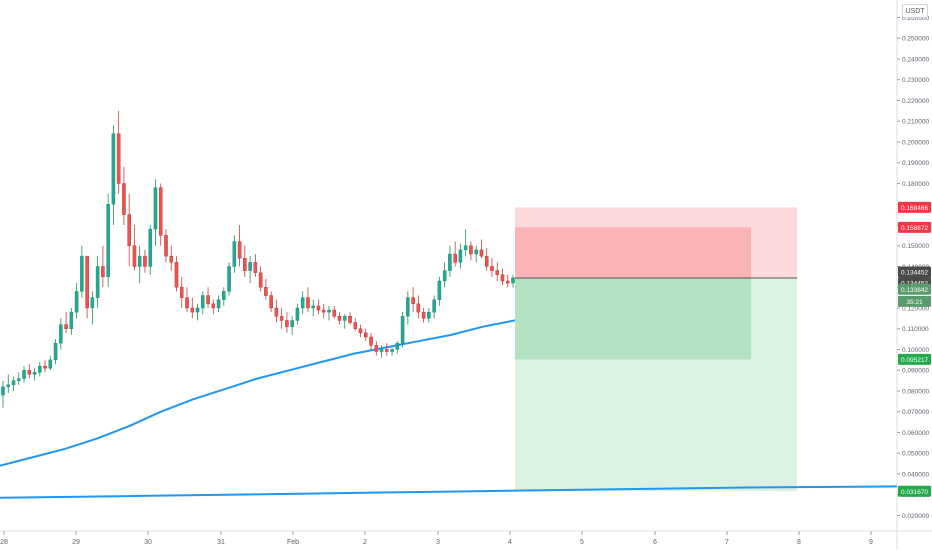 The image size is (932, 555). What do you see at coordinates (365, 542) in the screenshot?
I see `x-tick-label: 2` at bounding box center [365, 542].